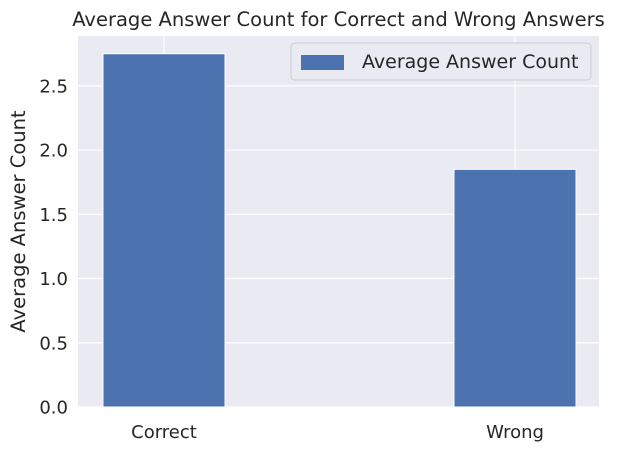 This screenshot has width=634, height=449. I want to click on legend: Average Answer Count, so click(441, 61).